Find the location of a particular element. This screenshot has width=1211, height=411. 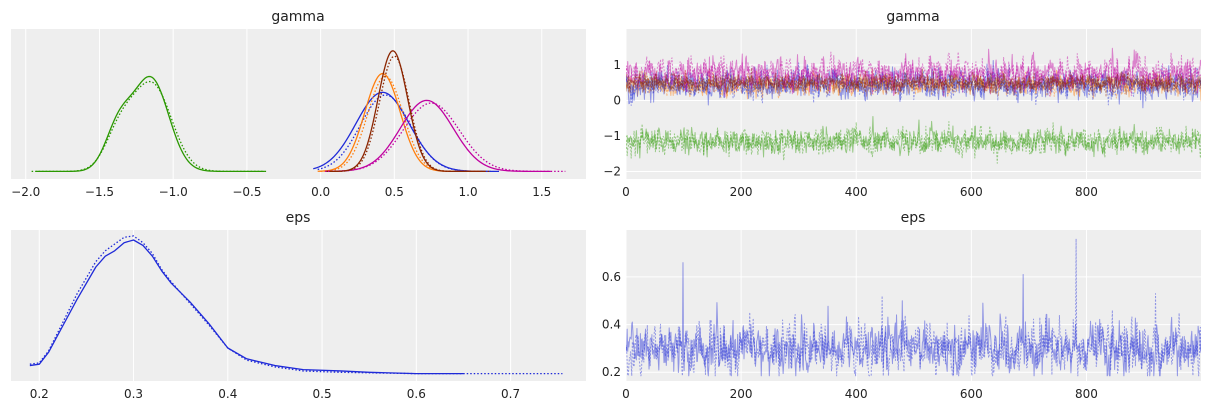

y-tick-label: −1 is located at coordinates (612, 136).